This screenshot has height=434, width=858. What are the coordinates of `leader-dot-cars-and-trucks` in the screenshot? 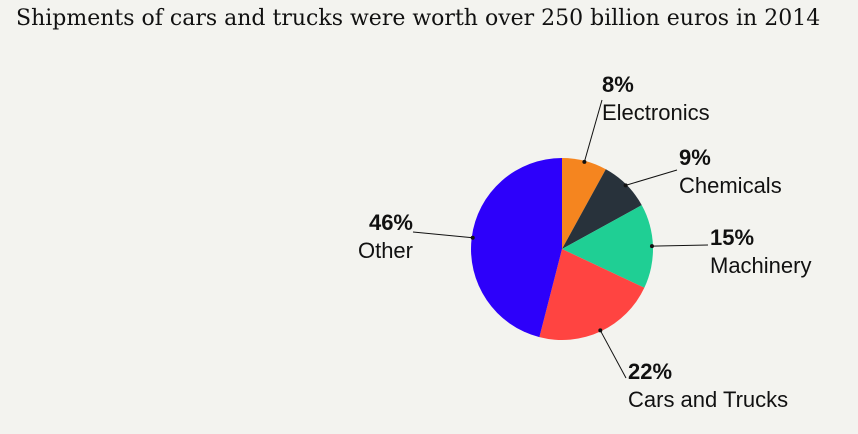 It's located at (600, 330).